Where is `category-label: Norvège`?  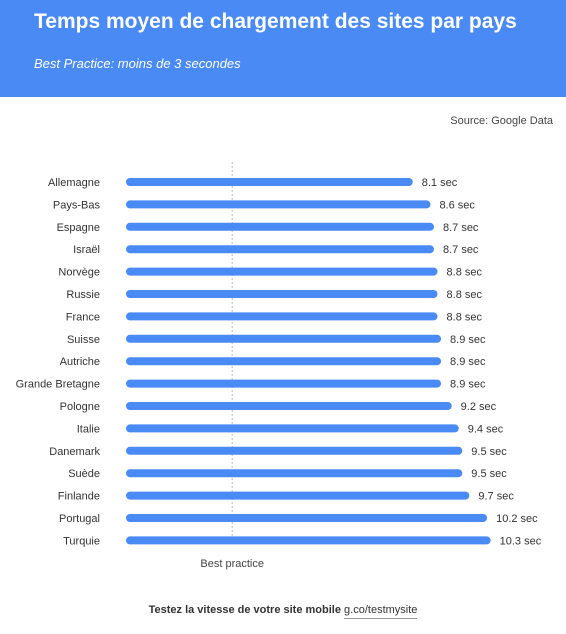 category-label: Norvège is located at coordinates (79, 273).